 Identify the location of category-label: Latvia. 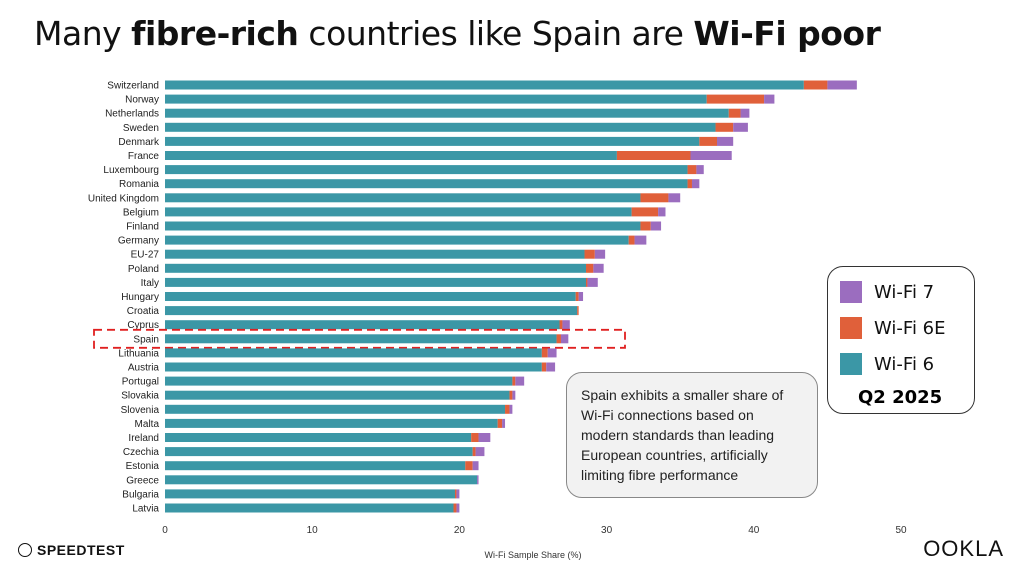
(145, 509).